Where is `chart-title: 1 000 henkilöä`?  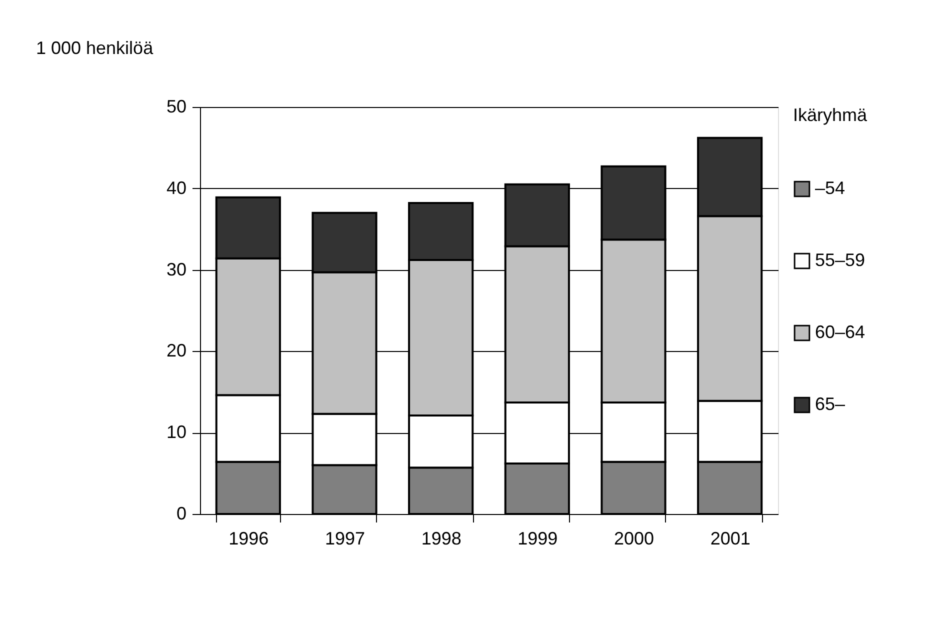
chart-title: 1 000 henkilöä is located at coordinates (95, 48).